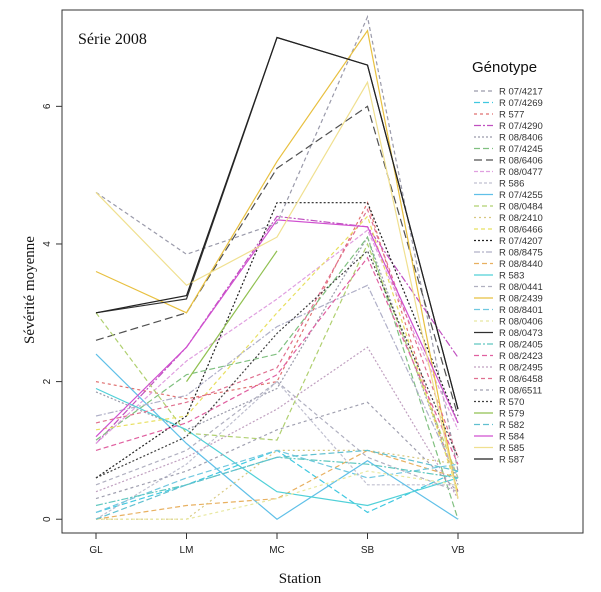 The height and width of the screenshot is (592, 601). I want to click on x-axis: GL LM MC SB VB, so click(277, 544).